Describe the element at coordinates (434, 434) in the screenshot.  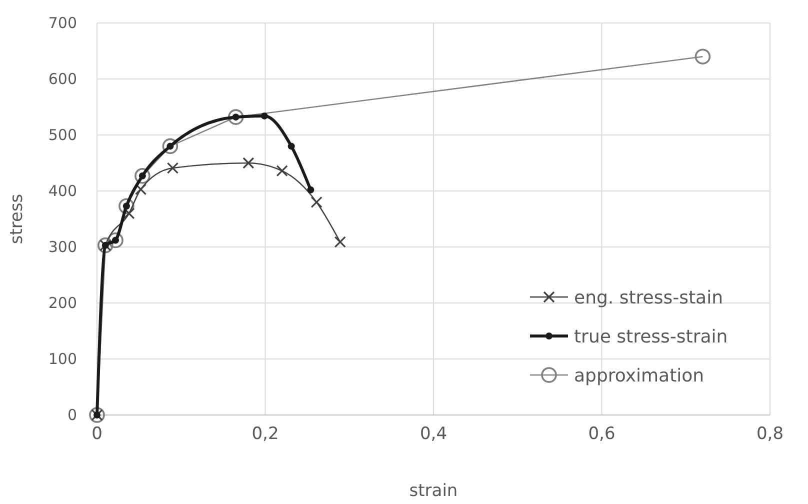
I see `x-tick-label: 0,4` at that location.